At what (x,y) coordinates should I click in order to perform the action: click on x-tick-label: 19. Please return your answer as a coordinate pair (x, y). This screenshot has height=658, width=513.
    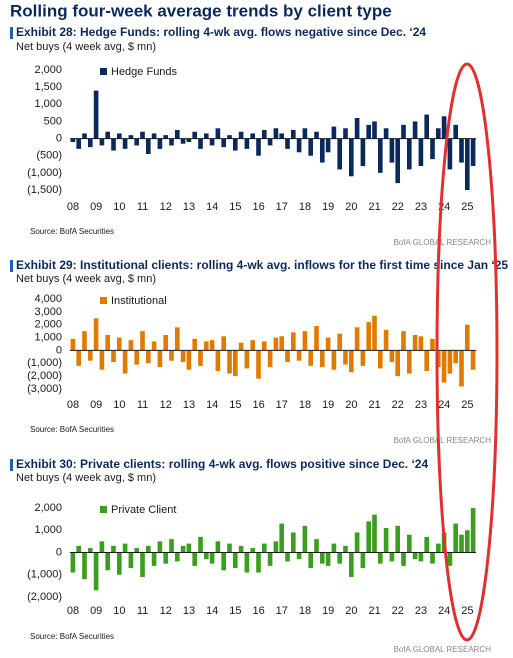
    Looking at the image, I should click on (328, 405).